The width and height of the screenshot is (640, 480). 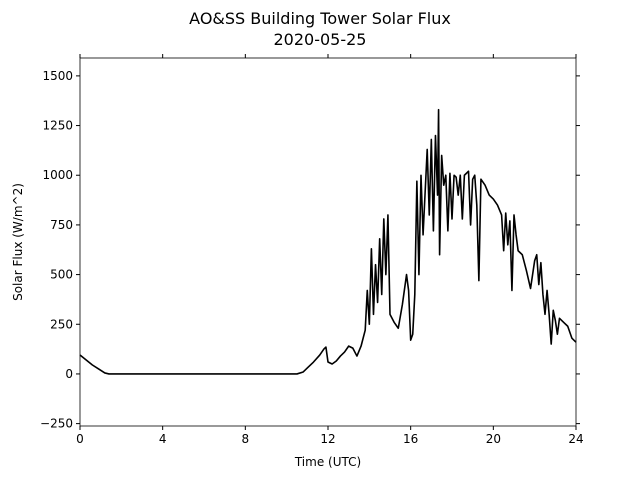 What do you see at coordinates (57, 175) in the screenshot?
I see `y-tick-label: 1000` at bounding box center [57, 175].